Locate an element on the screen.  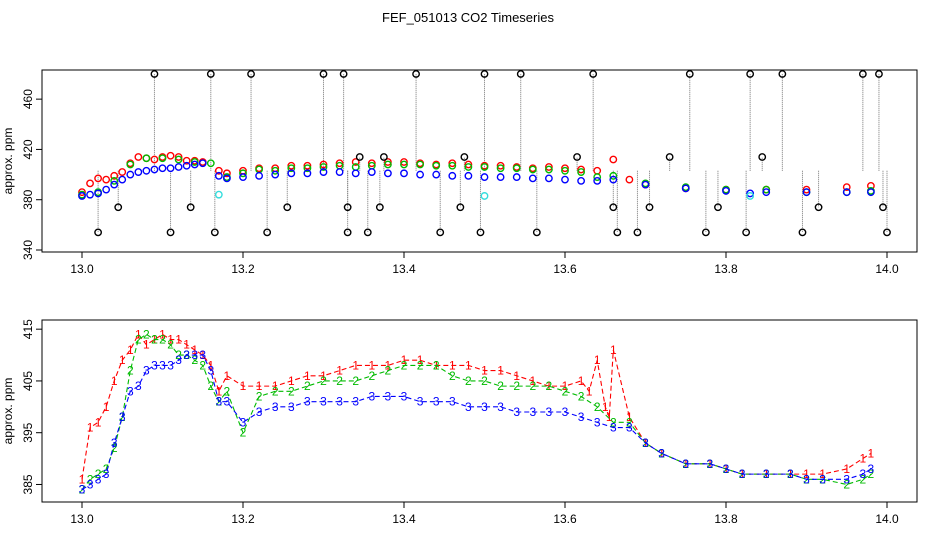
x-tick-label: 13.8 is located at coordinates (726, 269).